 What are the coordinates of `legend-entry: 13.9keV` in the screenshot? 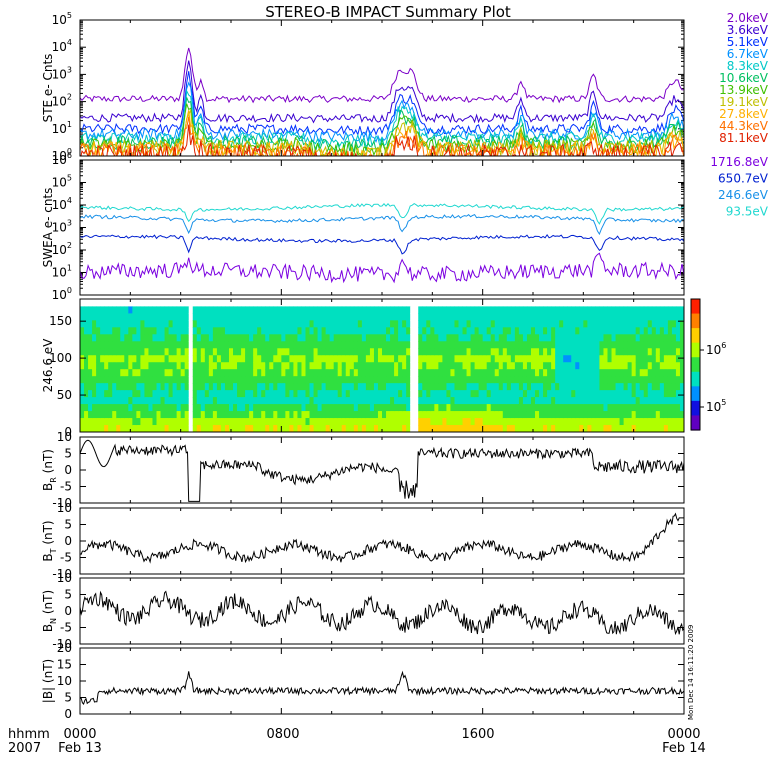 It's located at (744, 90).